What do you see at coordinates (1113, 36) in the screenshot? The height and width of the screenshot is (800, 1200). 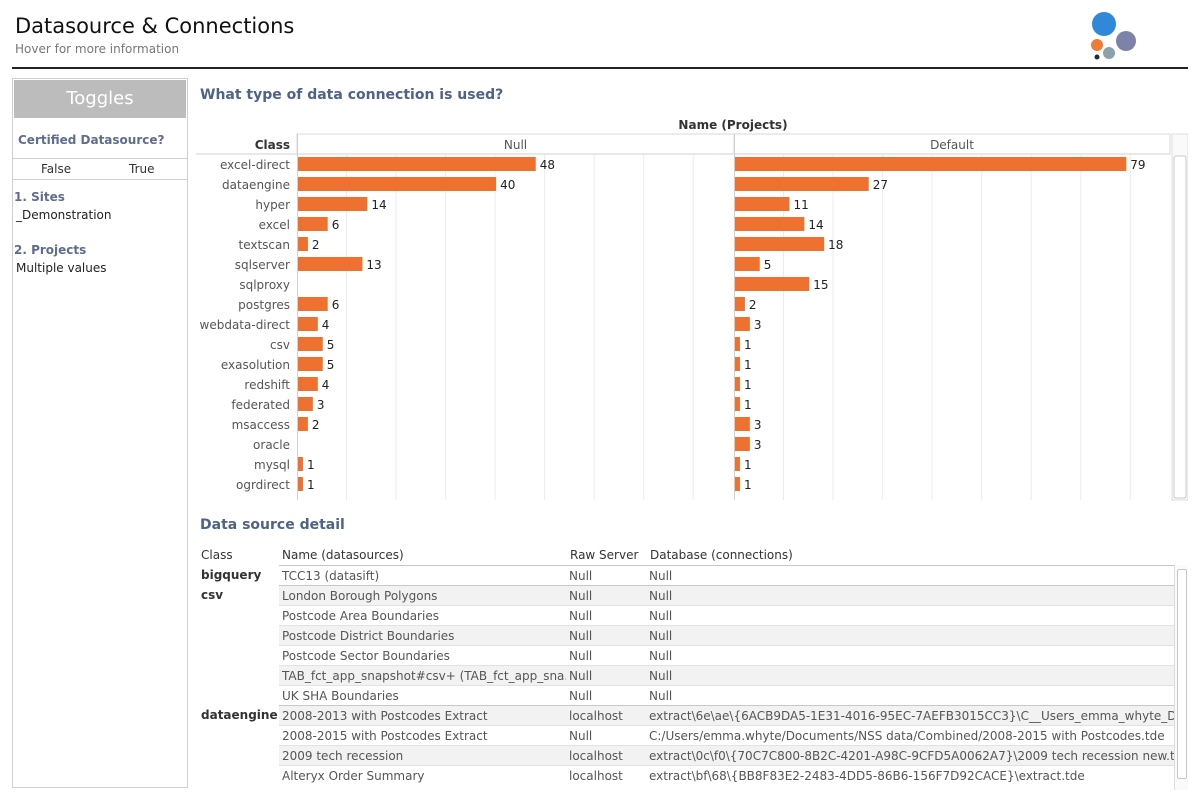 I see `brand-logo-icon` at bounding box center [1113, 36].